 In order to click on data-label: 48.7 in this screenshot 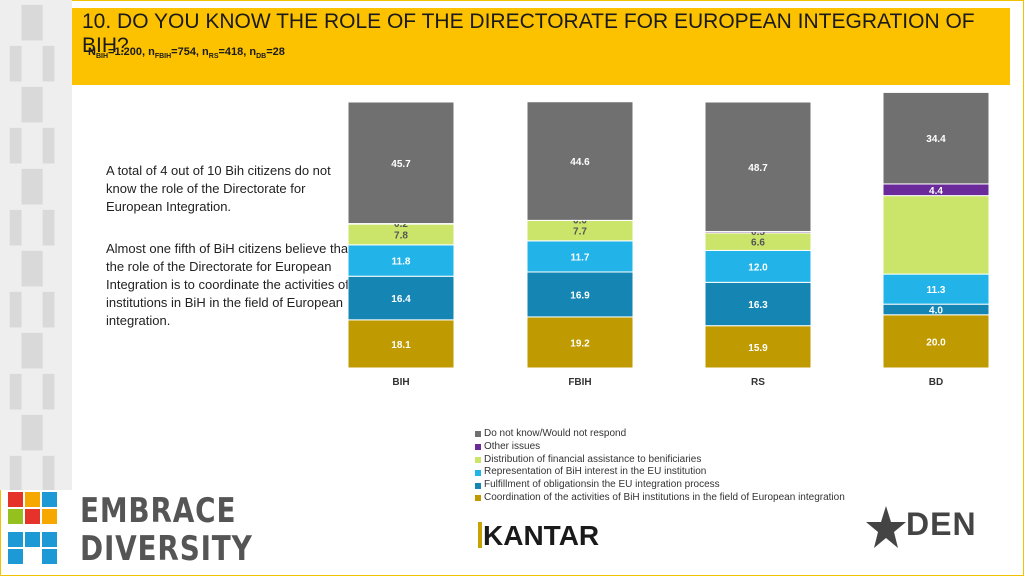, I will do `click(758, 168)`.